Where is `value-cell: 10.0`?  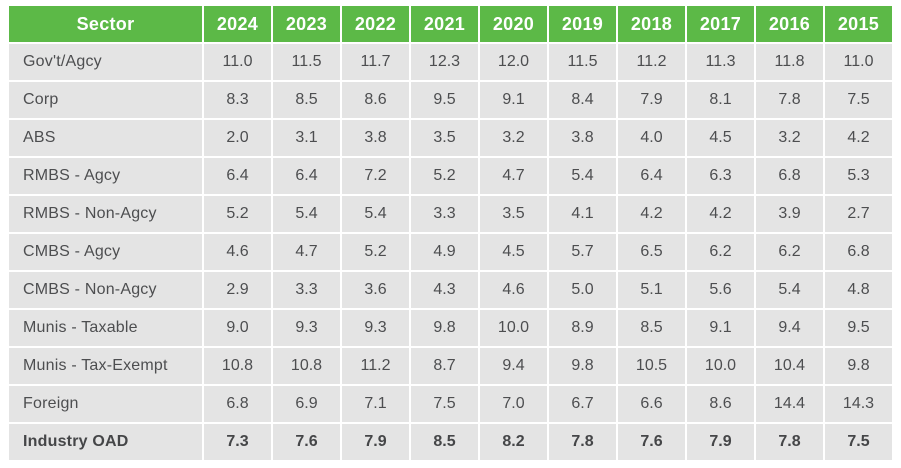 value-cell: 10.0 is located at coordinates (720, 366).